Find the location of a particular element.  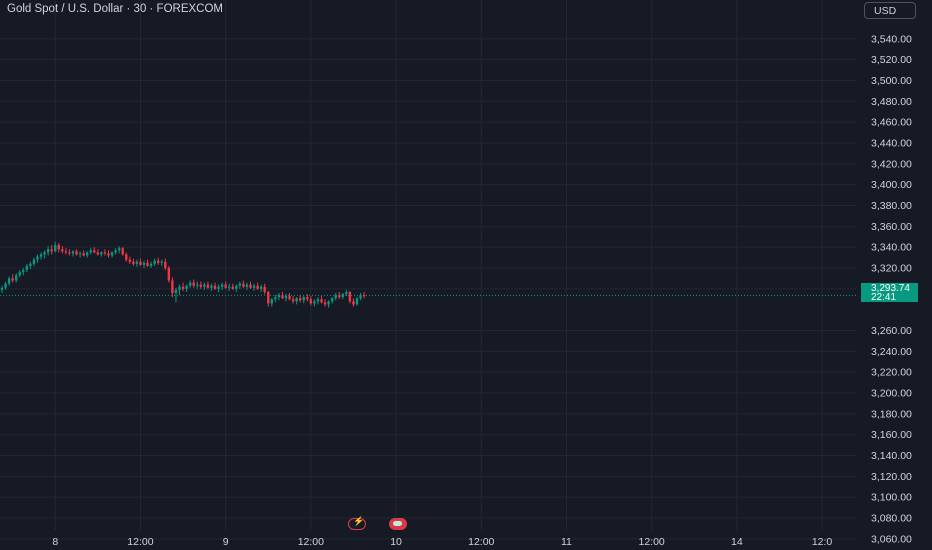

time-axis: 8 12:00 9 12:00 10 12:00 11 12:00 14 12:0 is located at coordinates (442, 542).